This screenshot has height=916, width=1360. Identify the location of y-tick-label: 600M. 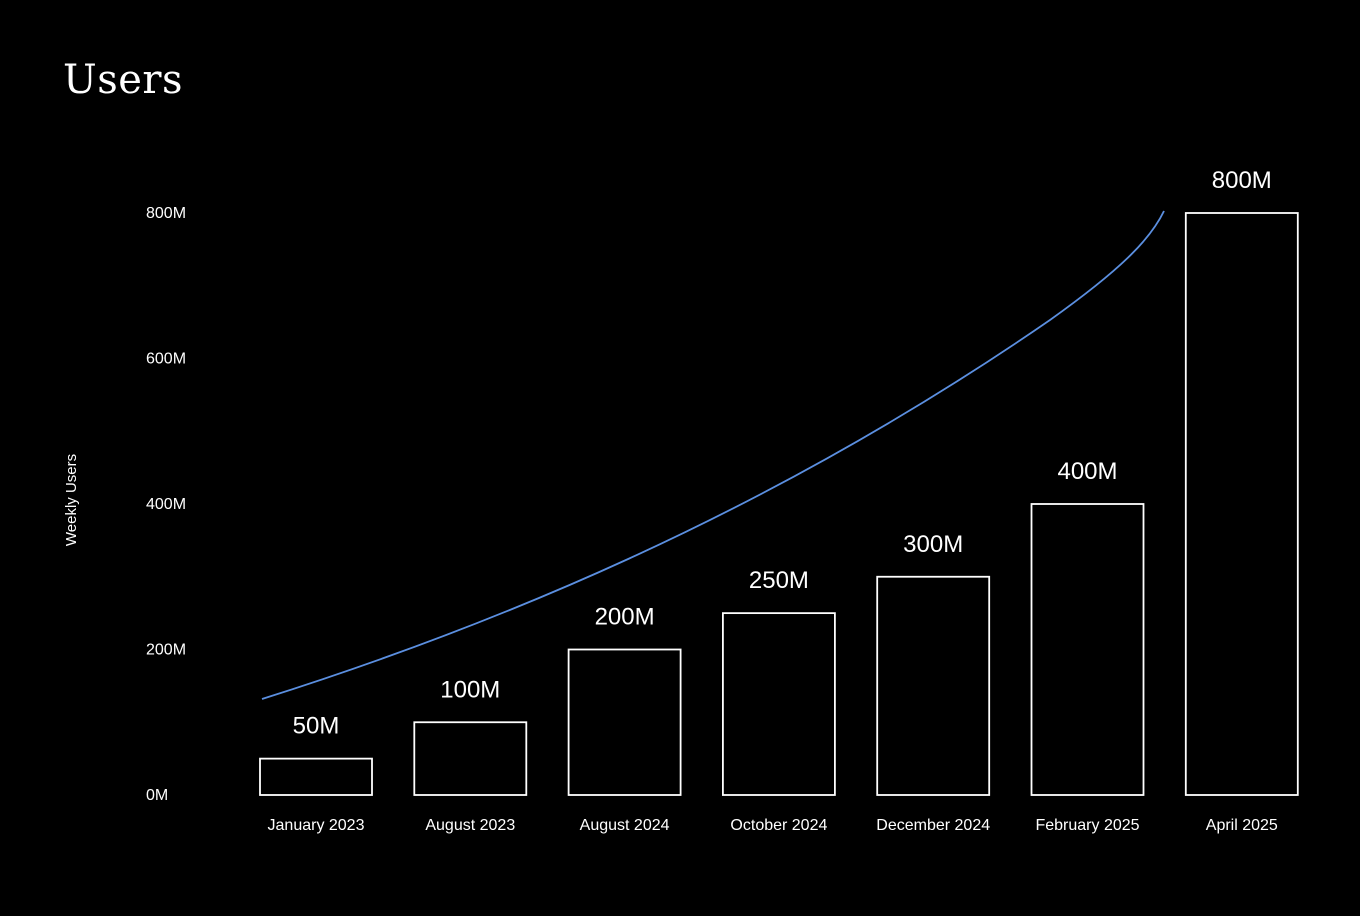
(166, 359).